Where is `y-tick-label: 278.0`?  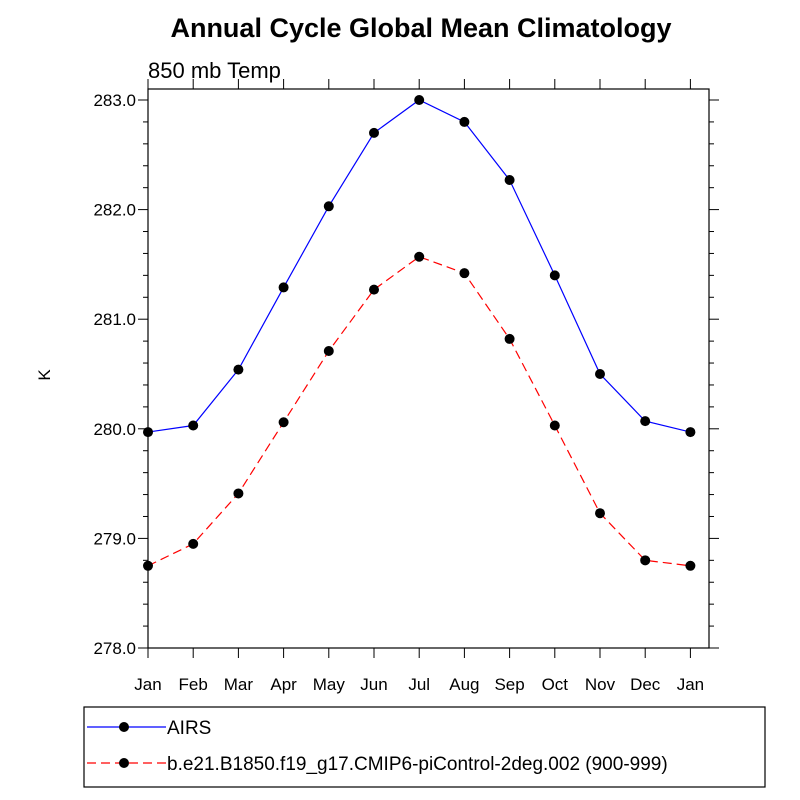
y-tick-label: 278.0 is located at coordinates (114, 648).